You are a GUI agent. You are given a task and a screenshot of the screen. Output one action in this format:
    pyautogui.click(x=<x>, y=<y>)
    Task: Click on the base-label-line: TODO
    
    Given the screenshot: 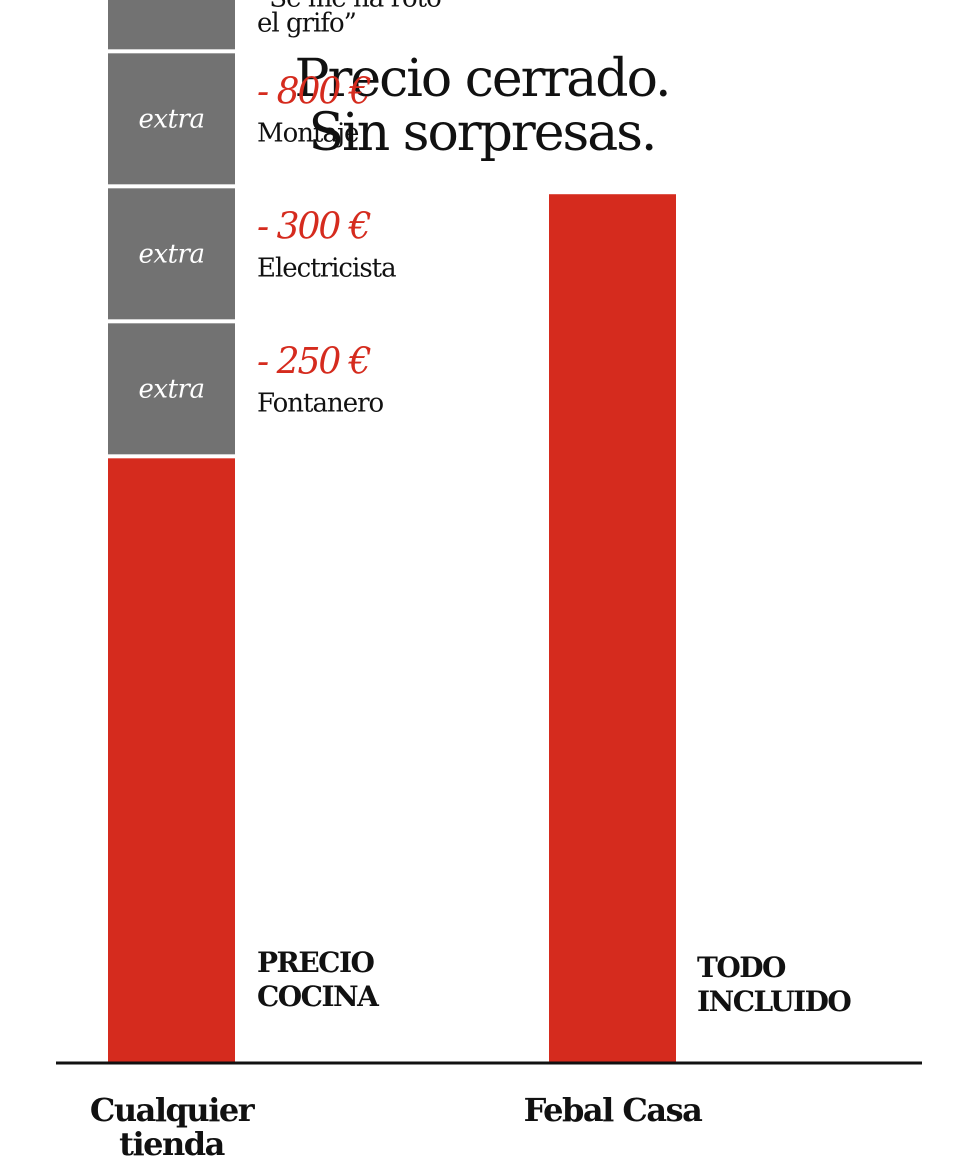 What is the action you would take?
    pyautogui.click(x=741, y=967)
    